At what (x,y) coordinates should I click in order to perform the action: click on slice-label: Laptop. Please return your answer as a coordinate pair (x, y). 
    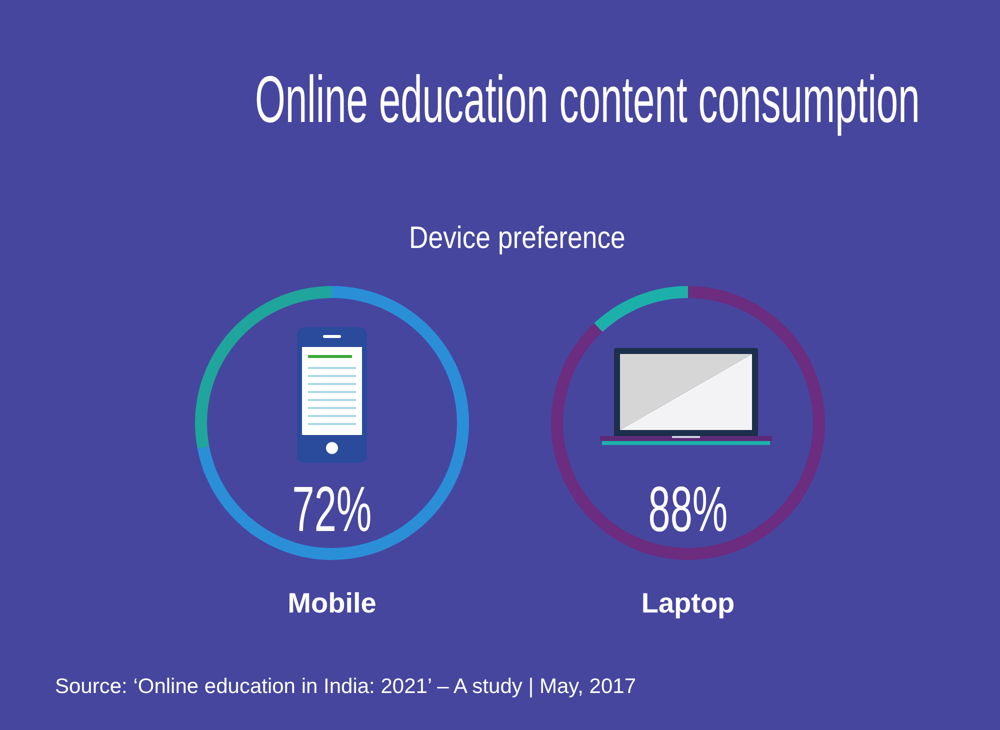
    Looking at the image, I should click on (688, 603).